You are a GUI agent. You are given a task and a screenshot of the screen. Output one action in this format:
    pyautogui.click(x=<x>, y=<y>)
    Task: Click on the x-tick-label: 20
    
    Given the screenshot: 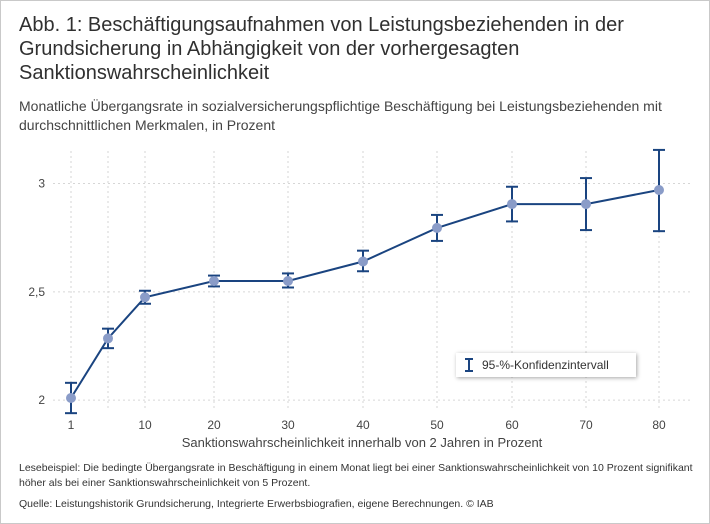 What is the action you would take?
    pyautogui.click(x=214, y=425)
    